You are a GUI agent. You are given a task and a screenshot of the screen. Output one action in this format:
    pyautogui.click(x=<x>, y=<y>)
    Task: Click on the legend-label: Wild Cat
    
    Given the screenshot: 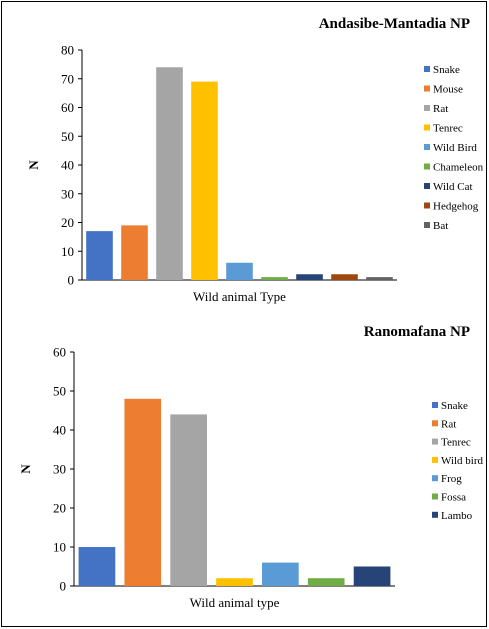 What is the action you would take?
    pyautogui.click(x=453, y=187)
    